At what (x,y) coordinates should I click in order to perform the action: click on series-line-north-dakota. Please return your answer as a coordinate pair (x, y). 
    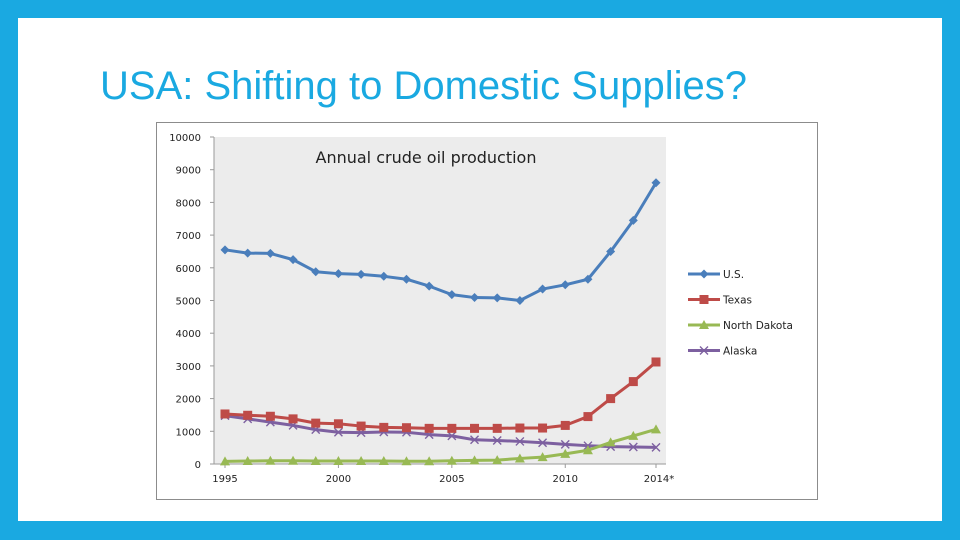
    Looking at the image, I should click on (440, 445).